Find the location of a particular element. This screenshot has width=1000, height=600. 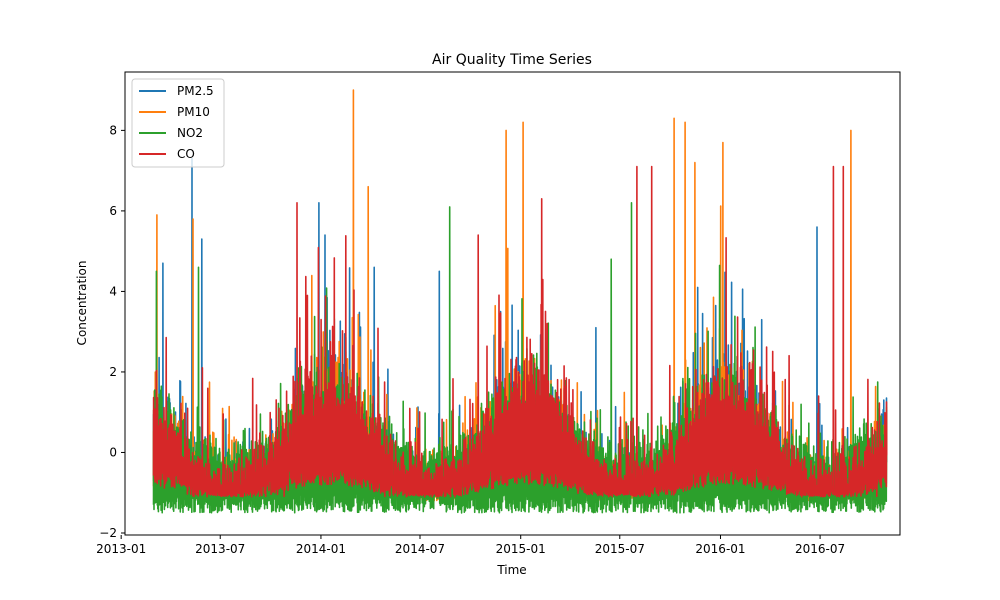

y-tick-label: 2 is located at coordinates (113, 372).